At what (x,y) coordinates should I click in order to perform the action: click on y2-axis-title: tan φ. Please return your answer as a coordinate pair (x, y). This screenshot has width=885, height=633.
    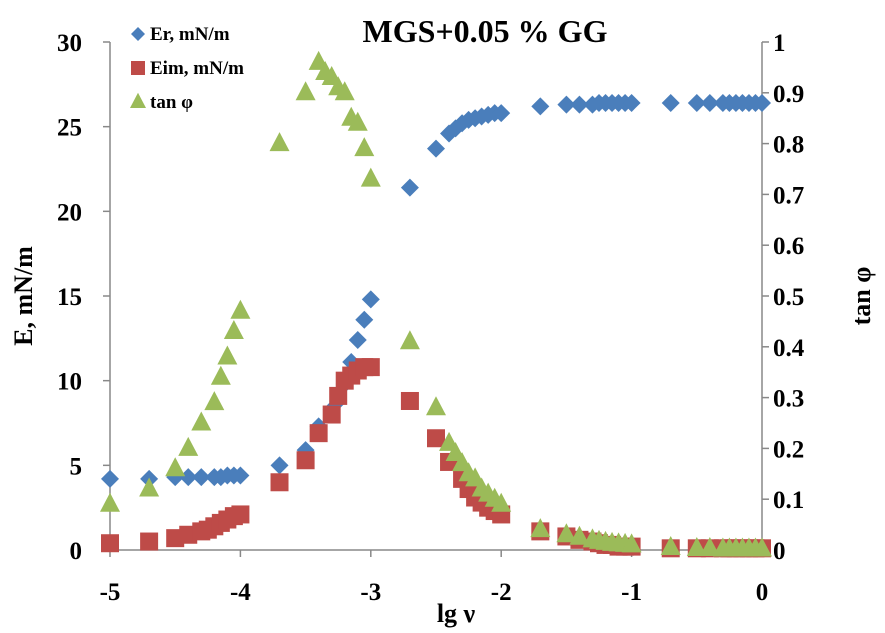
    Looking at the image, I should click on (861, 296).